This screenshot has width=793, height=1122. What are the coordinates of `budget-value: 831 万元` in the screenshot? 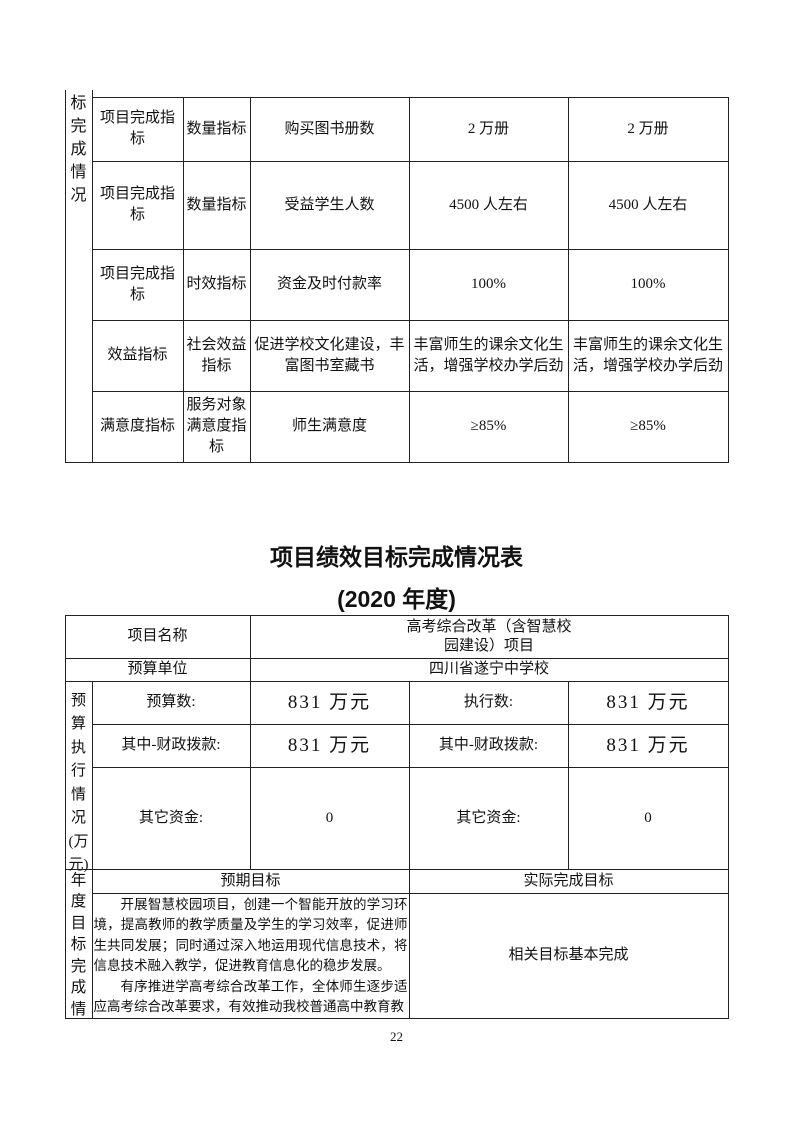 It's located at (329, 702).